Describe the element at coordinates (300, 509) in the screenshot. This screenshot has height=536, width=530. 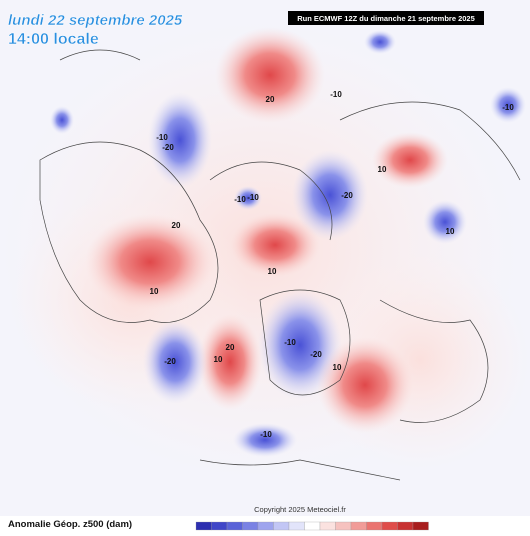
I see `copyright: Copyright 2025 Meteociel.fr` at that location.